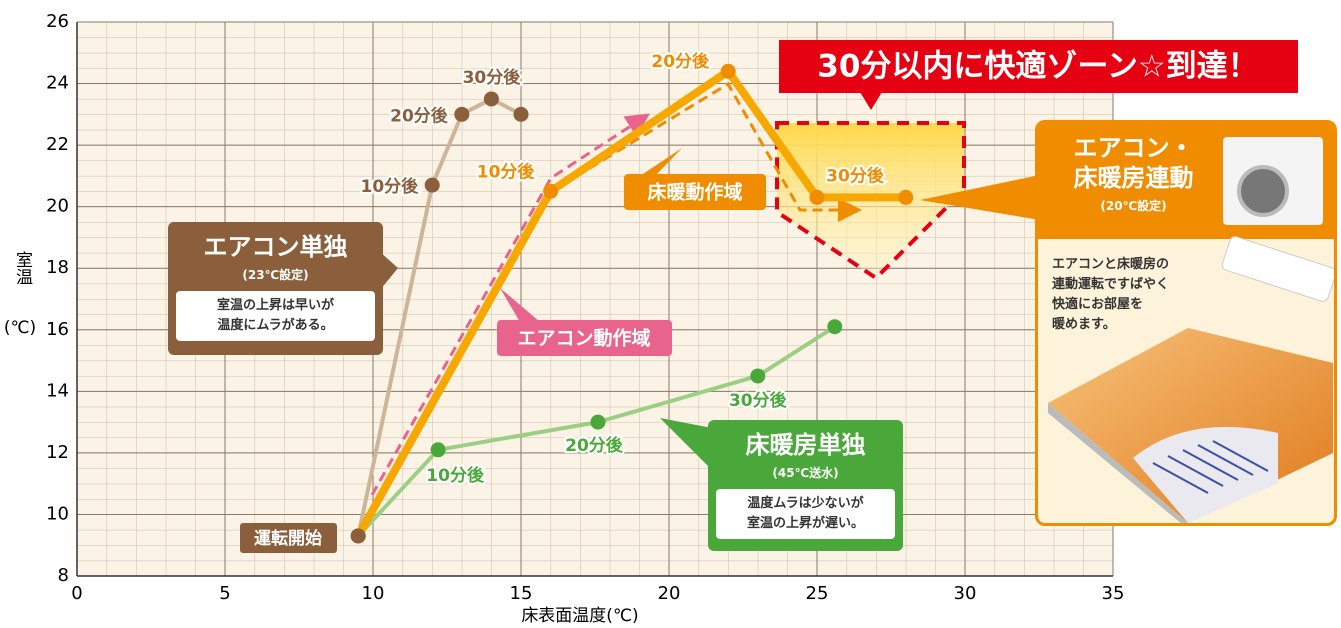  I want to click on start-label: 運転開始, so click(288, 538).